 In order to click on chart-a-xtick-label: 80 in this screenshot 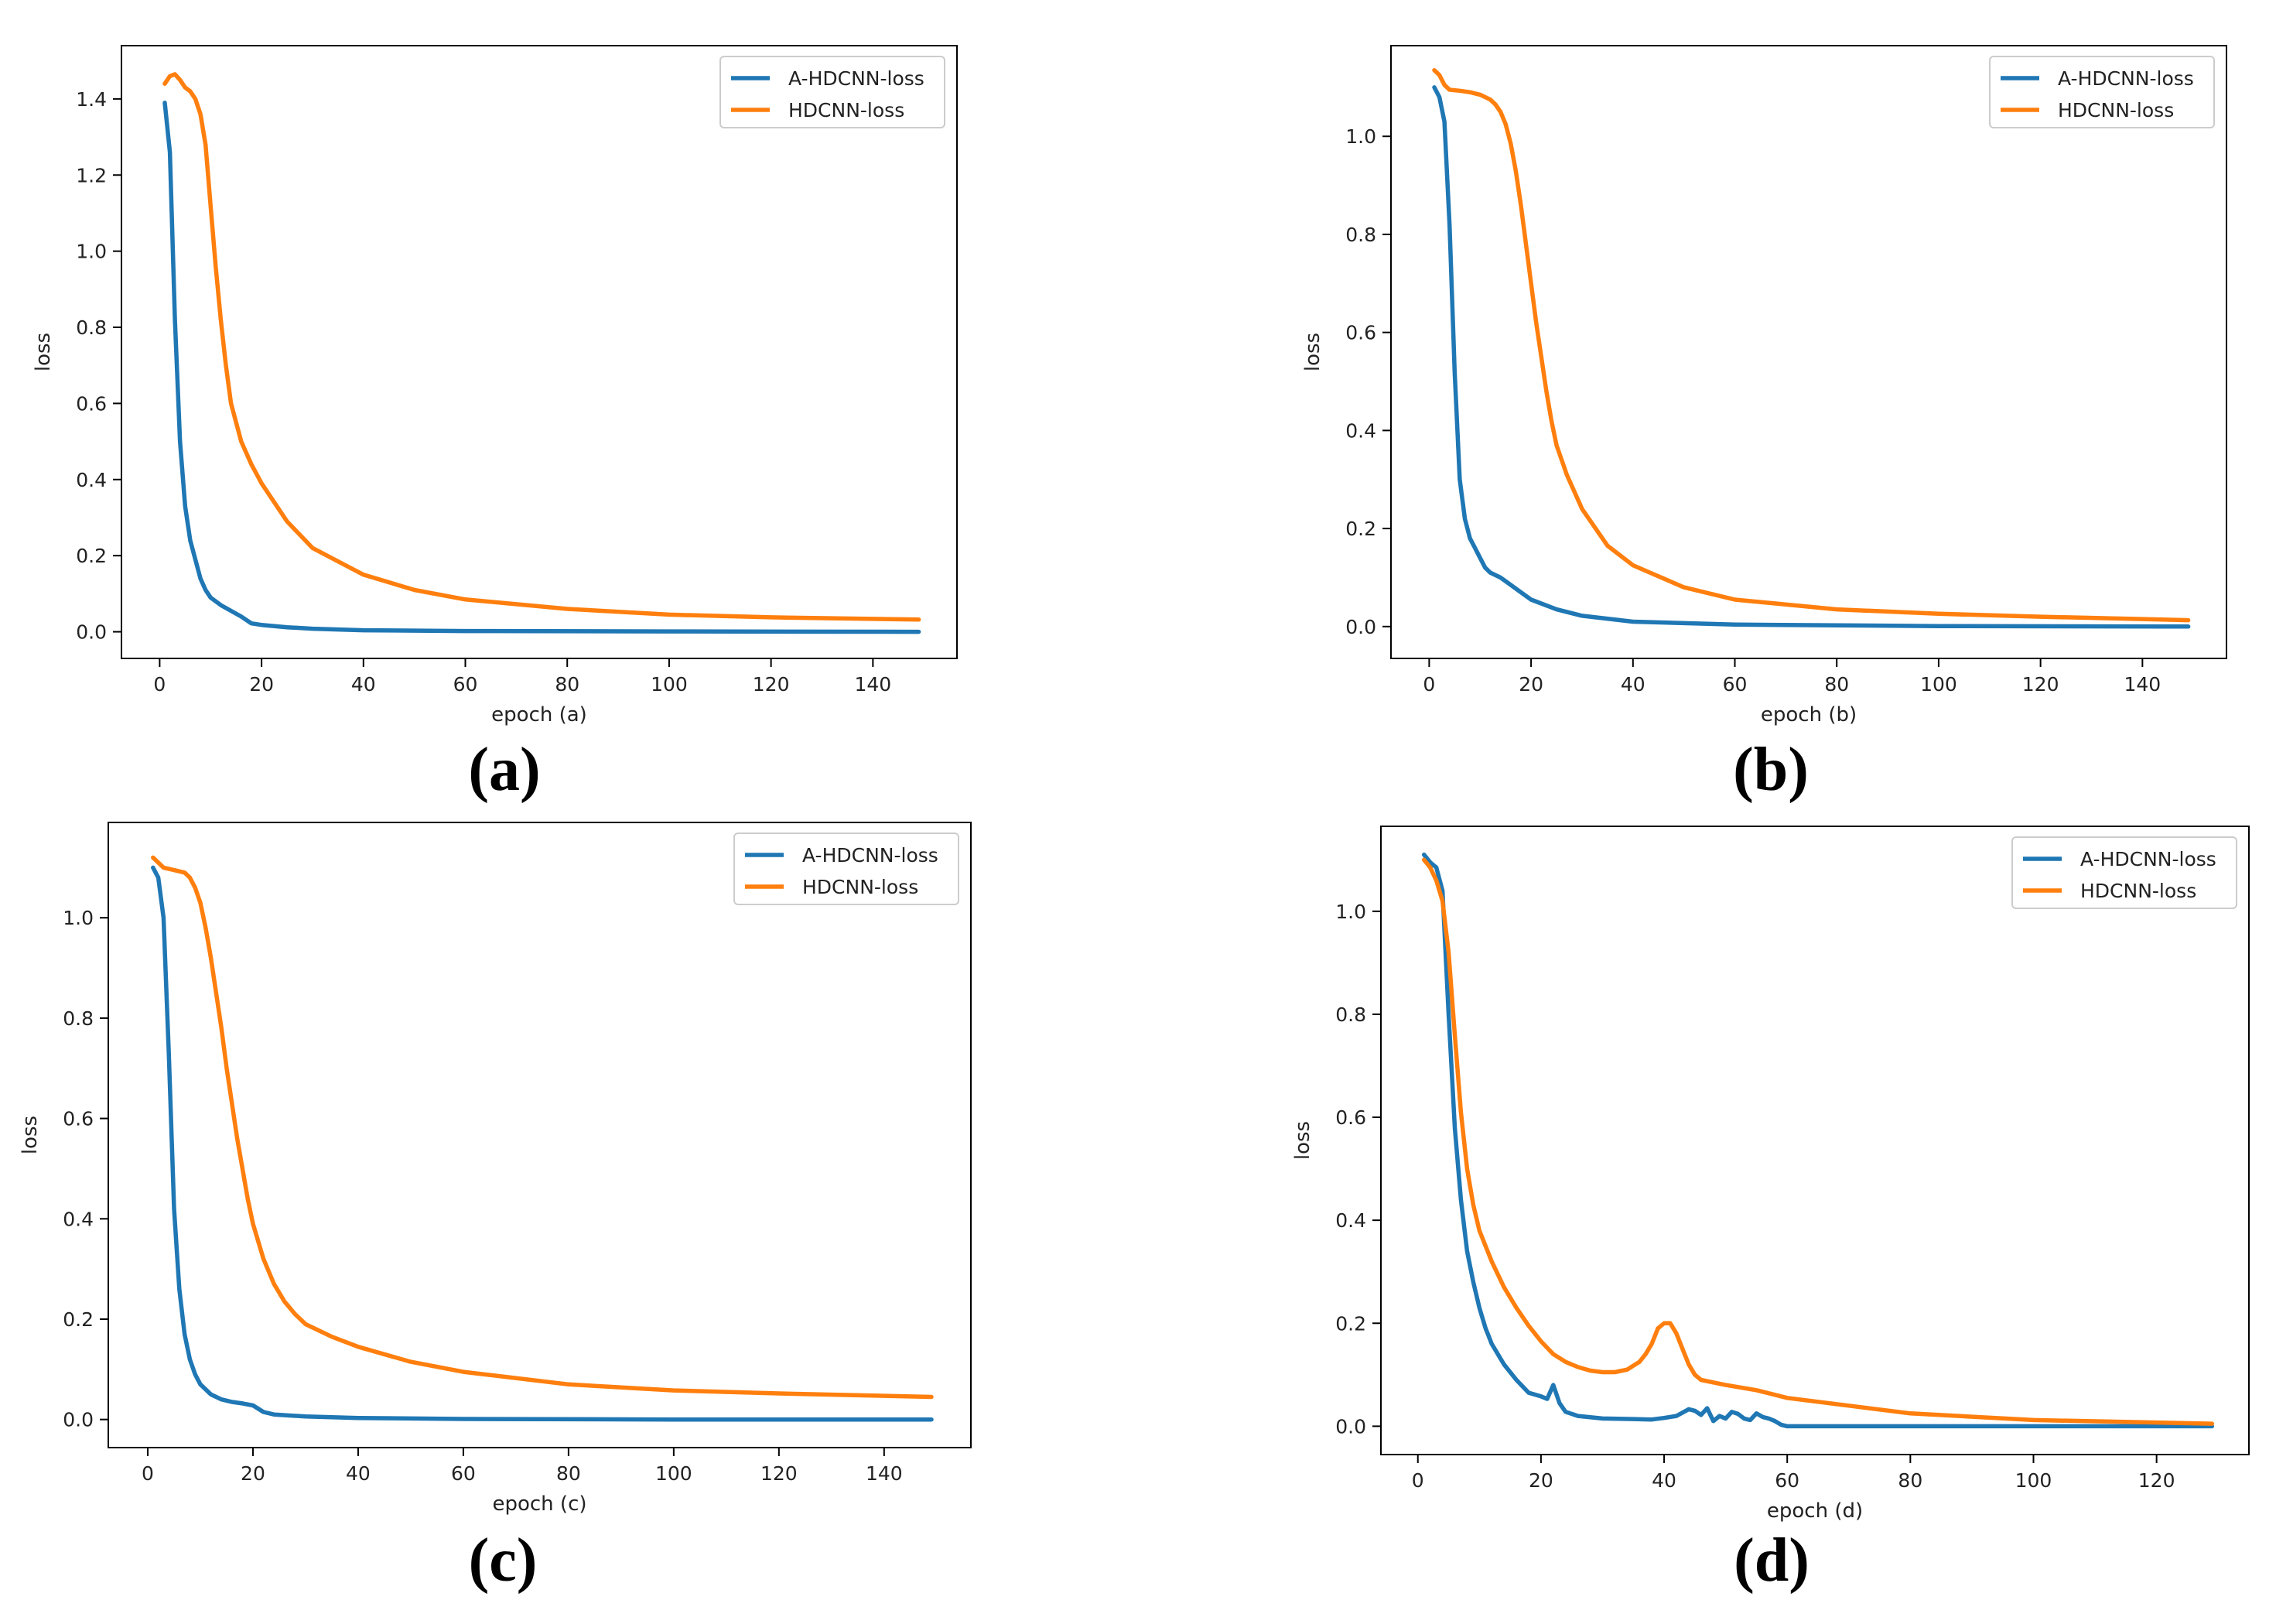, I will do `click(567, 685)`.